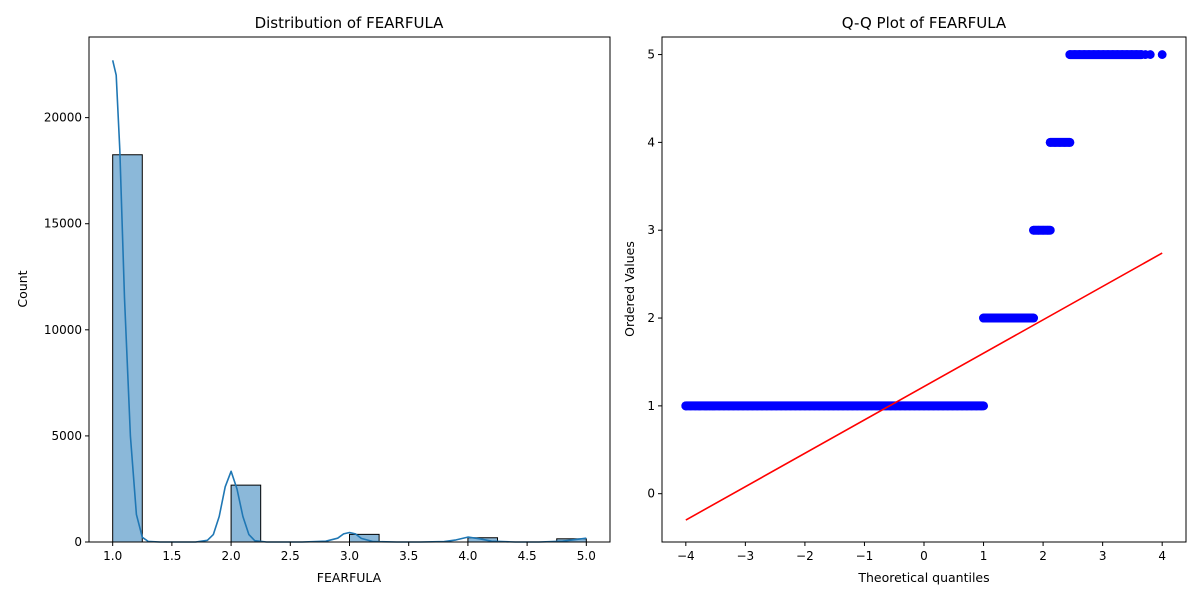  Describe the element at coordinates (350, 23) in the screenshot. I see `histogram-title: Distribution of FEARFULA` at that location.